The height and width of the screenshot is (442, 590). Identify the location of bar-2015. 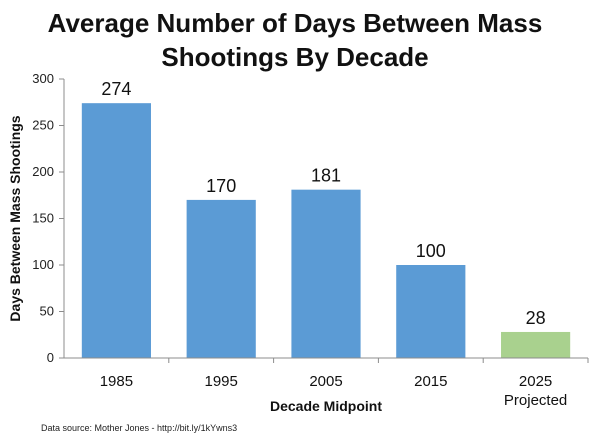
(431, 311).